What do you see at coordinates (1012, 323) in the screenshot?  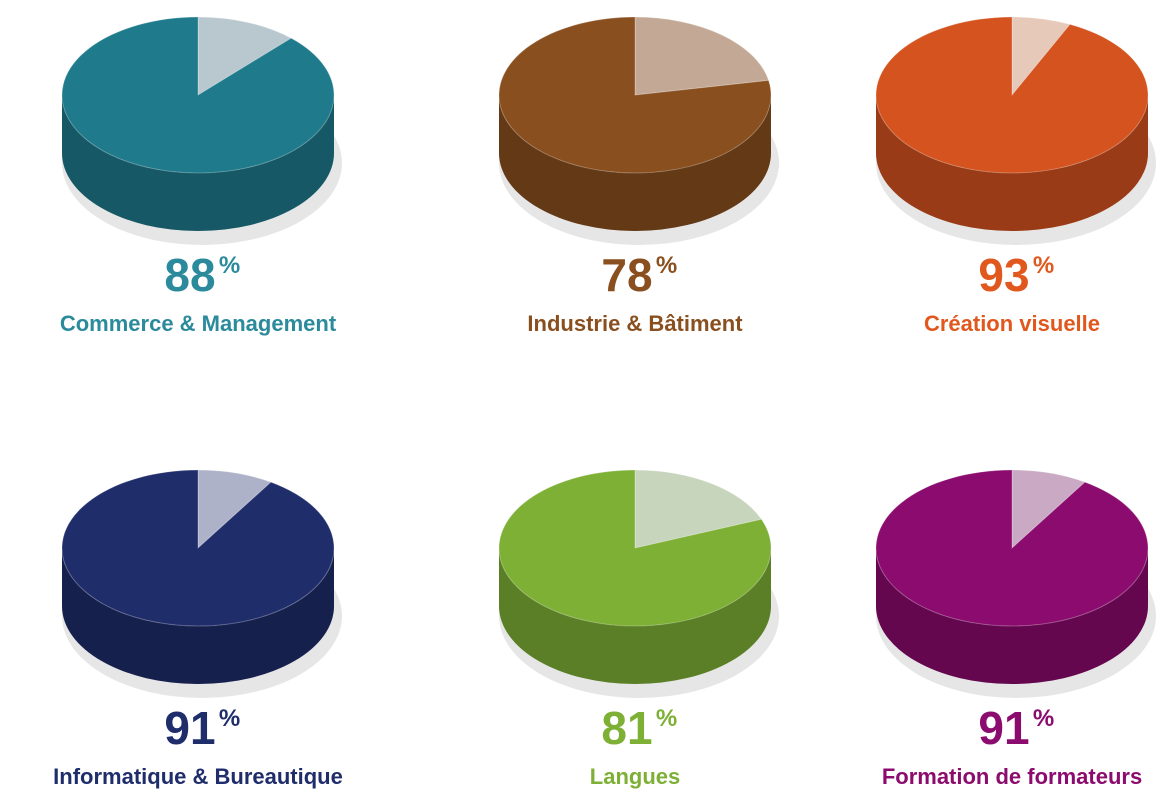 I see `category-label: Création visuelle` at bounding box center [1012, 323].